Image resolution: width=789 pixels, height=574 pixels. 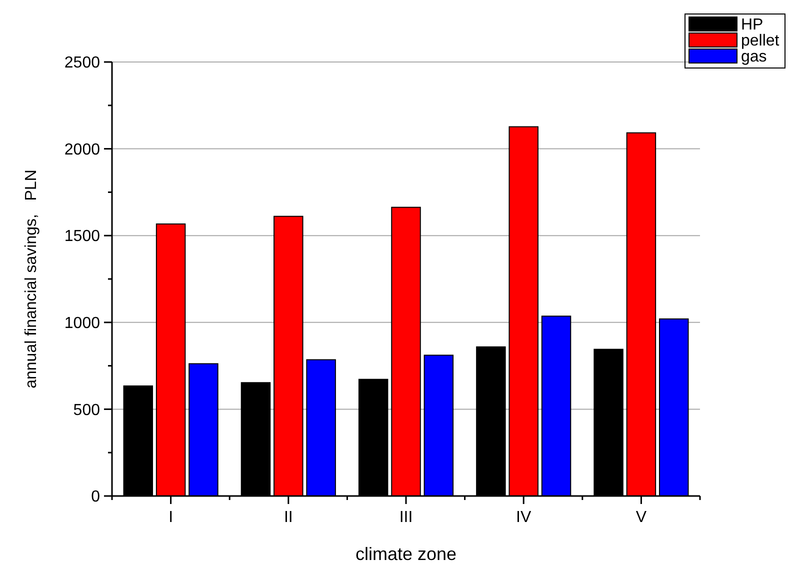 What do you see at coordinates (754, 57) in the screenshot?
I see `legend-label: gas` at bounding box center [754, 57].